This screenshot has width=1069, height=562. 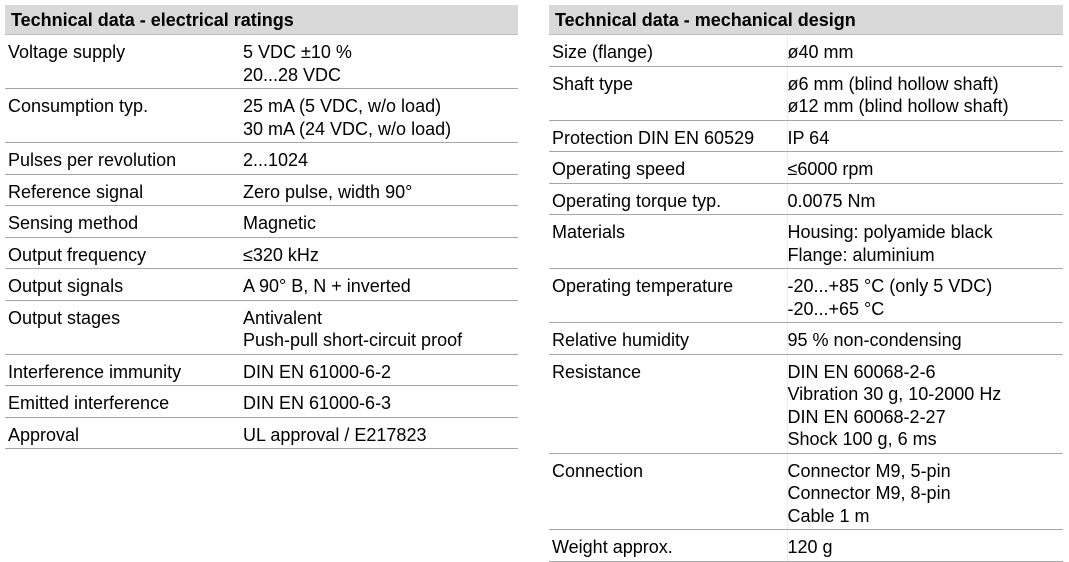 What do you see at coordinates (353, 340) in the screenshot?
I see `value-line: Push-pull short-circuit proof` at bounding box center [353, 340].